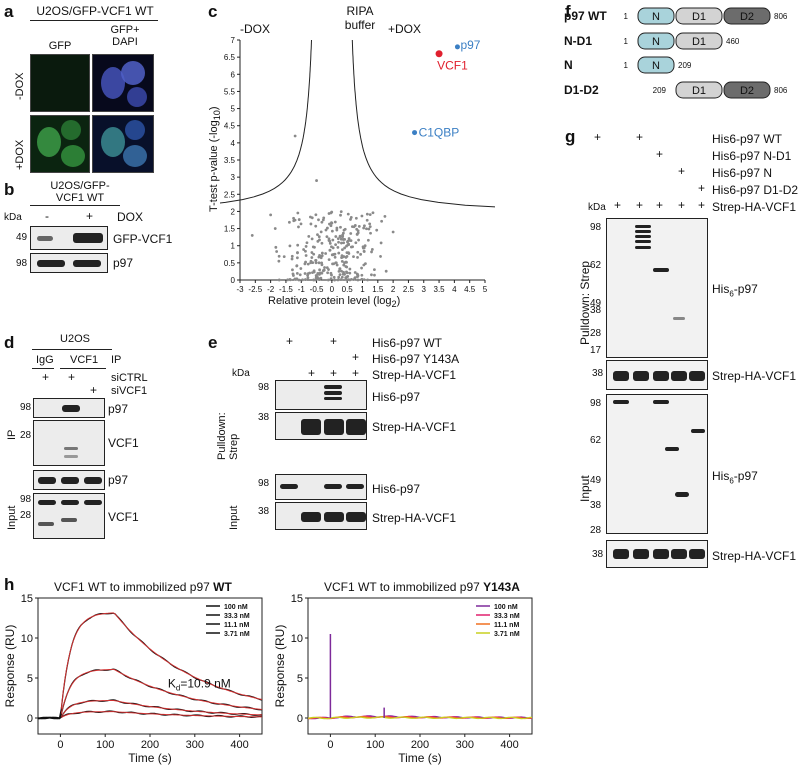 This screenshot has width=800, height=767. Describe the element at coordinates (118, 480) in the screenshot. I see `panel-d-label-p97-b: p97` at that location.